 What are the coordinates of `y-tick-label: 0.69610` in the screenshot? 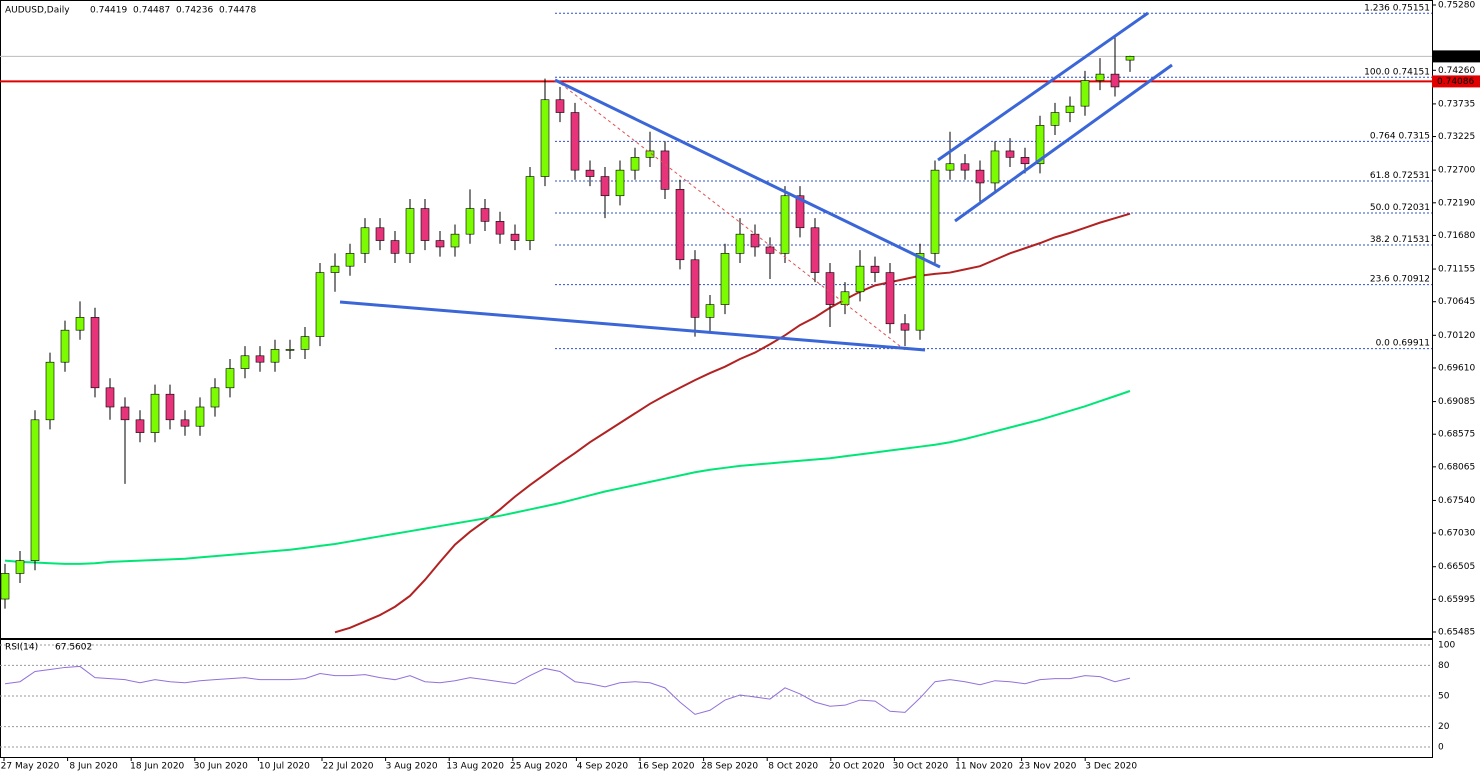 It's located at (1456, 368).